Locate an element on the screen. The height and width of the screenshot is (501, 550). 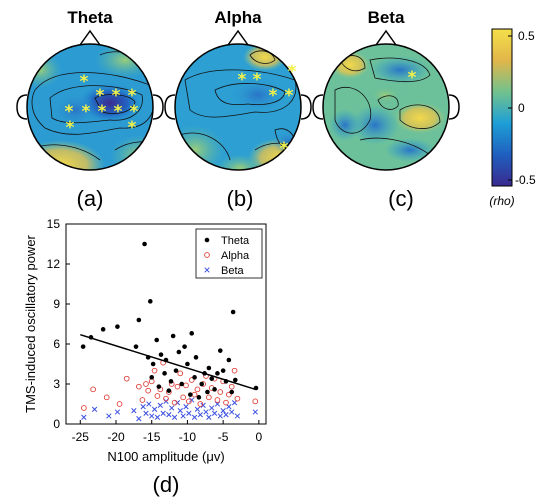
significant-electrodes: * is located at coordinates (412, 78).